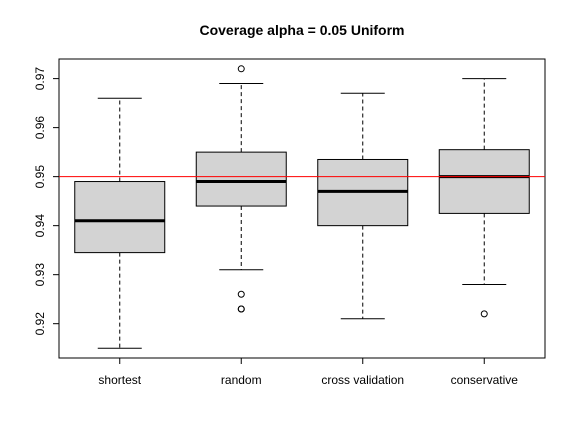 This screenshot has height=432, width=576. Describe the element at coordinates (40, 79) in the screenshot. I see `y-tick-label: 0.97` at that location.